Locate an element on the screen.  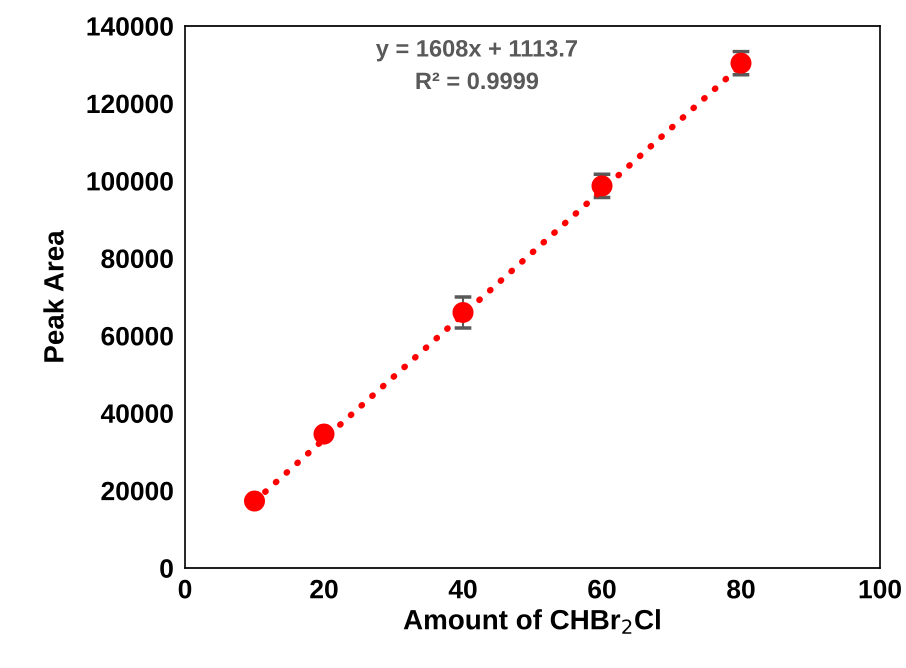
x-tick-label: 60 is located at coordinates (602, 589).